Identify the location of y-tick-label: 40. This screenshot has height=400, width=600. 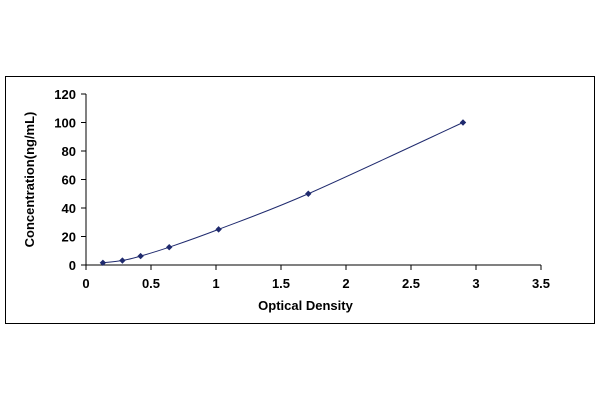
(69, 208).